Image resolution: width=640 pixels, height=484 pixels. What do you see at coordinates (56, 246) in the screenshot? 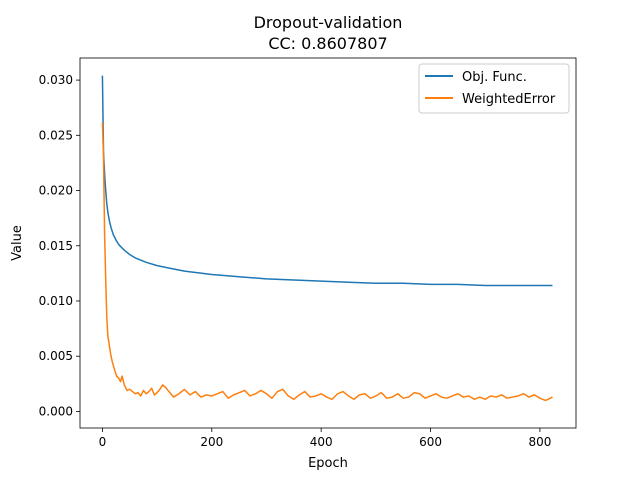
I see `y-tick-label: 0.015` at bounding box center [56, 246].